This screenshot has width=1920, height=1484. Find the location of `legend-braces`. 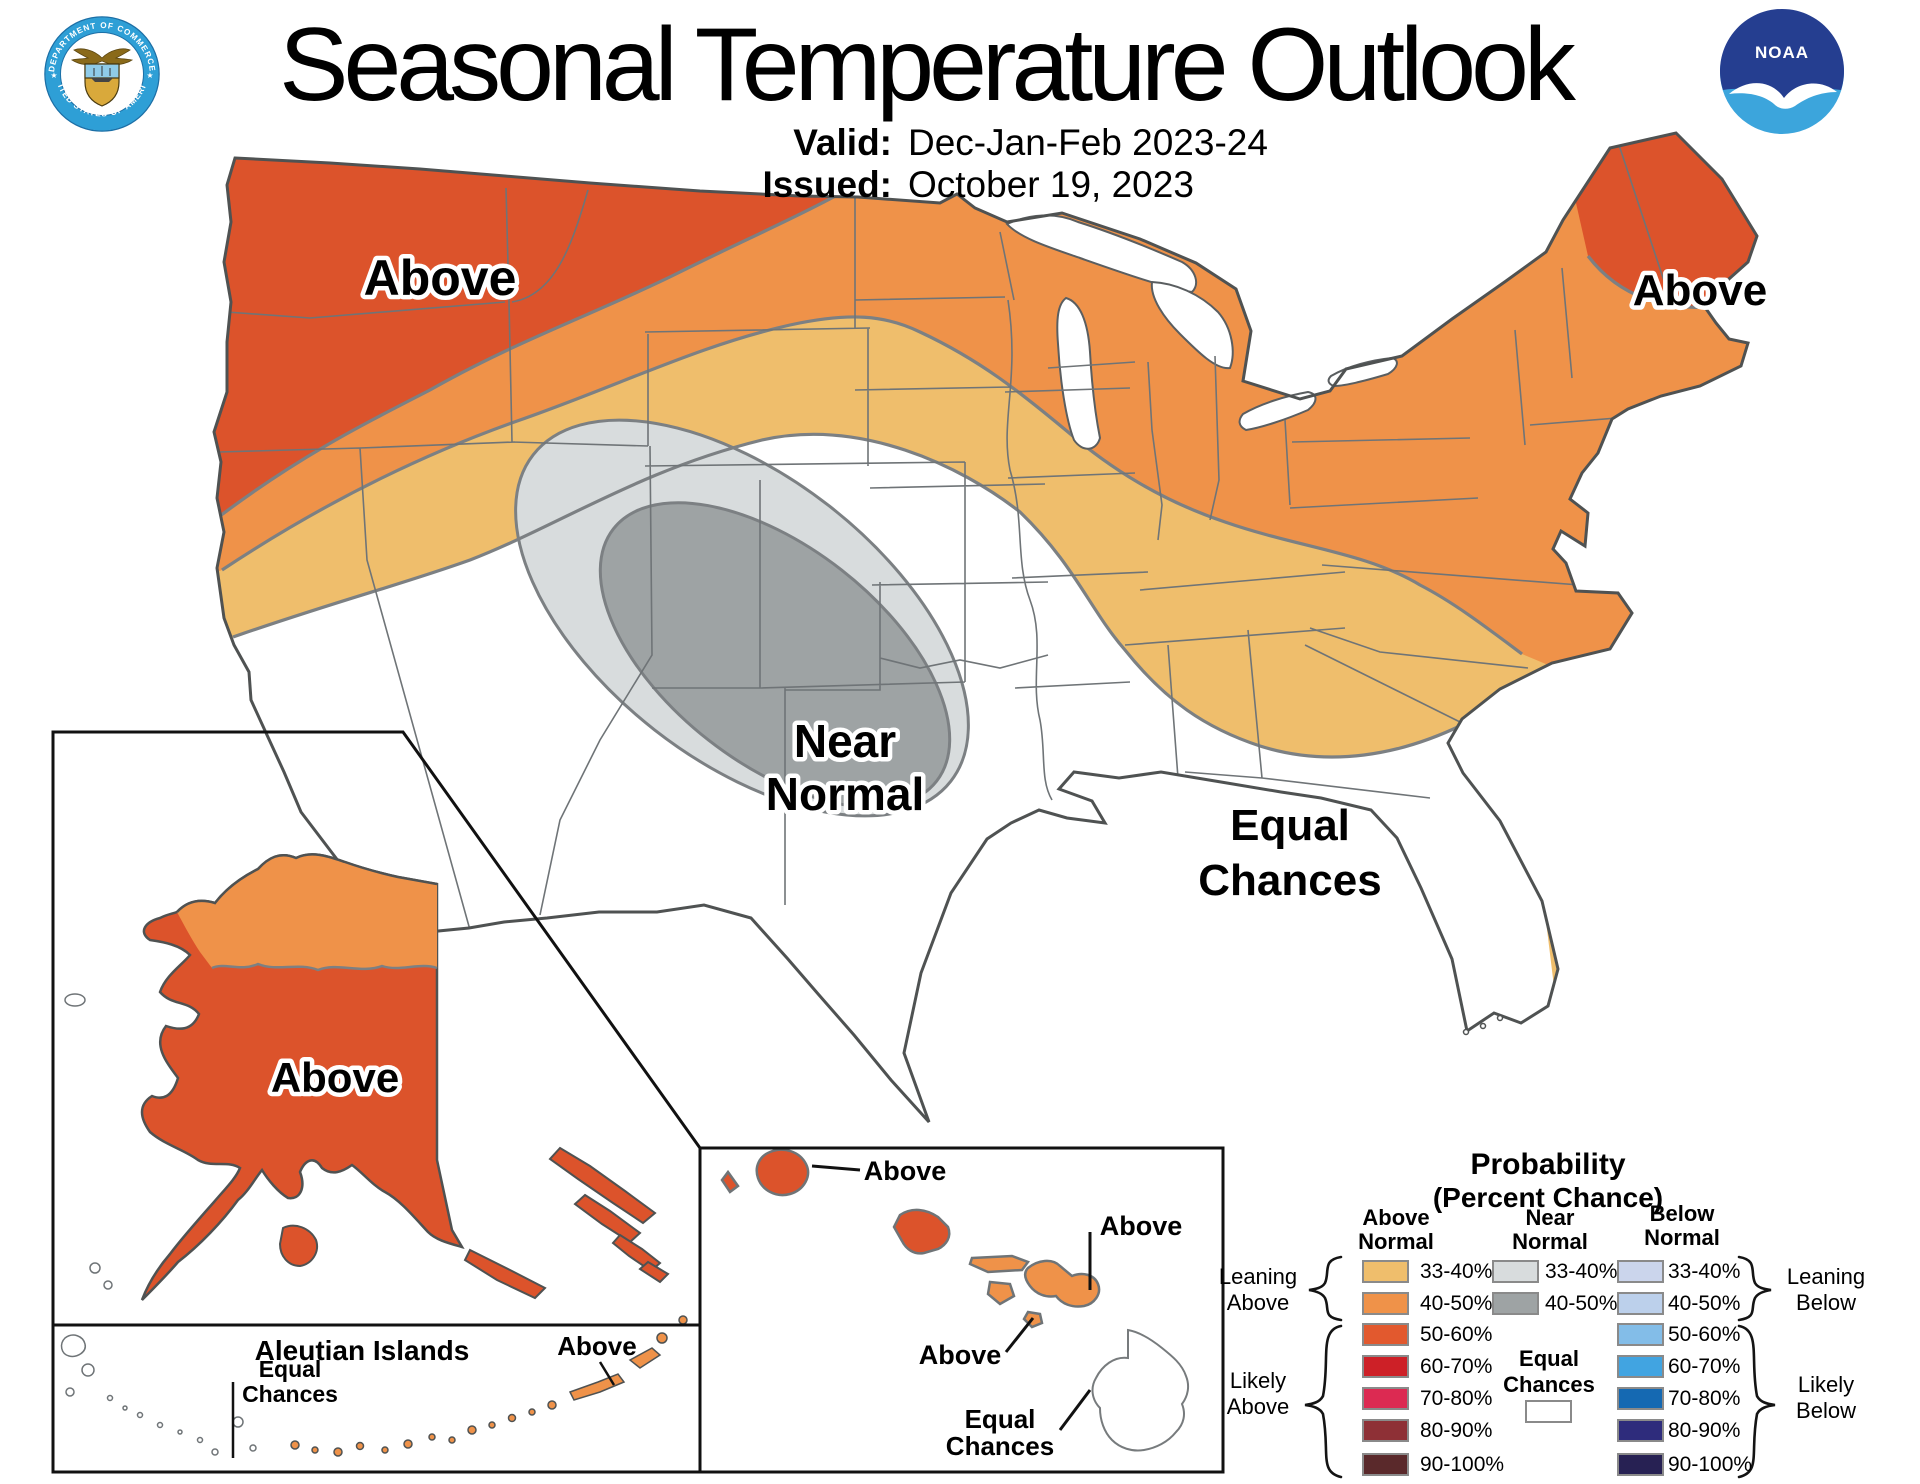

legend-braces is located at coordinates (1540, 1367).